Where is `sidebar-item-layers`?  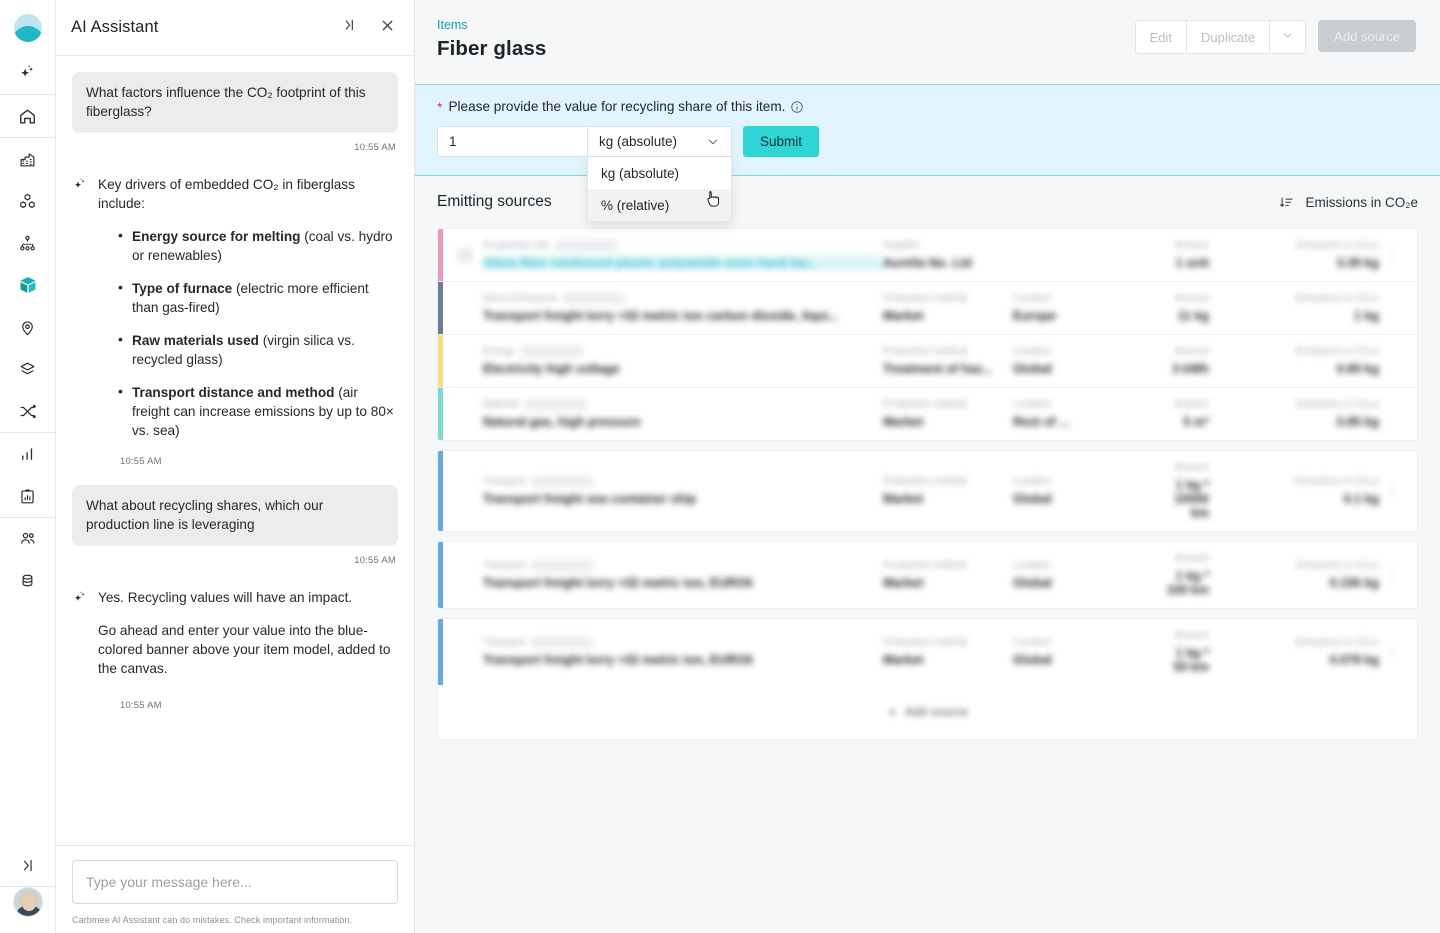
sidebar-item-layers is located at coordinates (28, 369).